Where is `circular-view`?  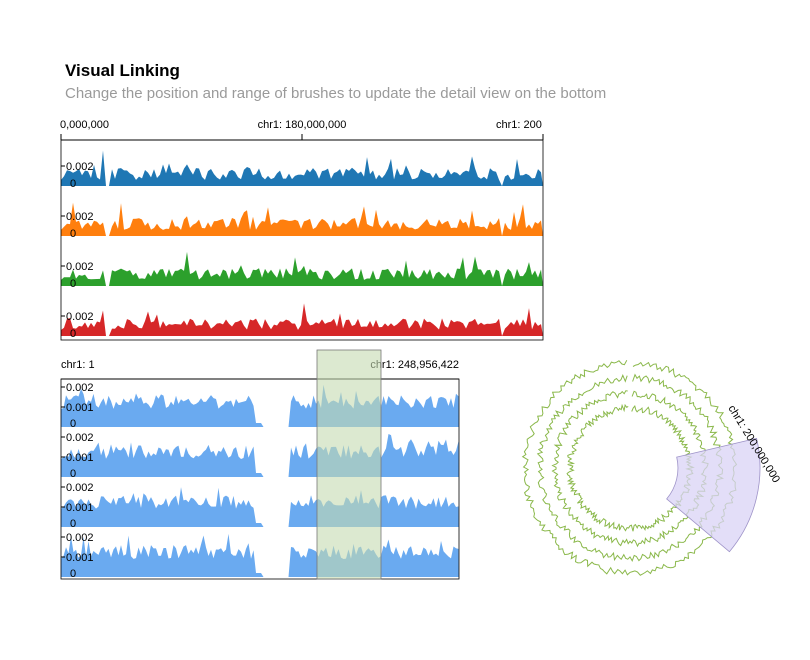 circular-view is located at coordinates (629, 468).